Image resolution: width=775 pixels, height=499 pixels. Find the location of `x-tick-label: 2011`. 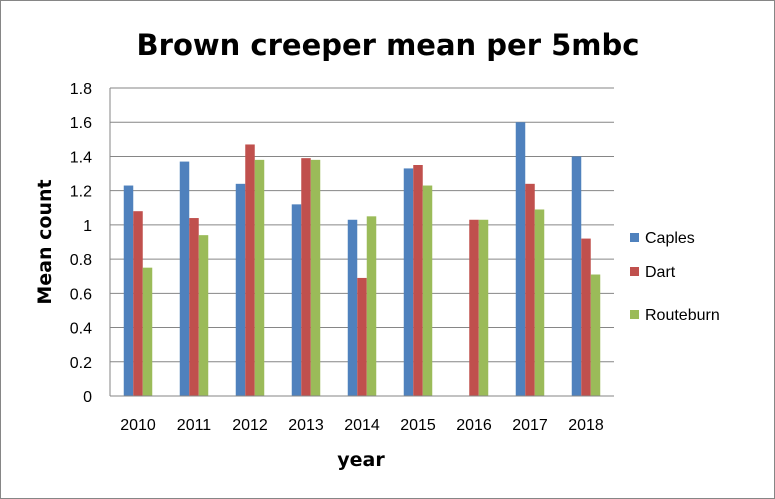

x-tick-label: 2011 is located at coordinates (194, 425).